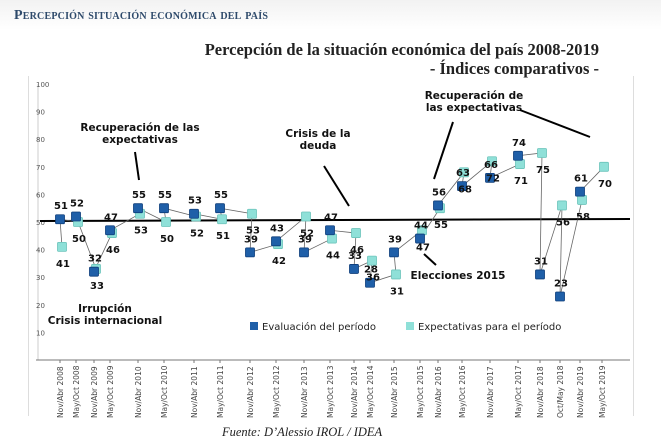 The image size is (661, 445). Describe the element at coordinates (581, 179) in the screenshot. I see `evaluacion-data-label: 61` at that location.